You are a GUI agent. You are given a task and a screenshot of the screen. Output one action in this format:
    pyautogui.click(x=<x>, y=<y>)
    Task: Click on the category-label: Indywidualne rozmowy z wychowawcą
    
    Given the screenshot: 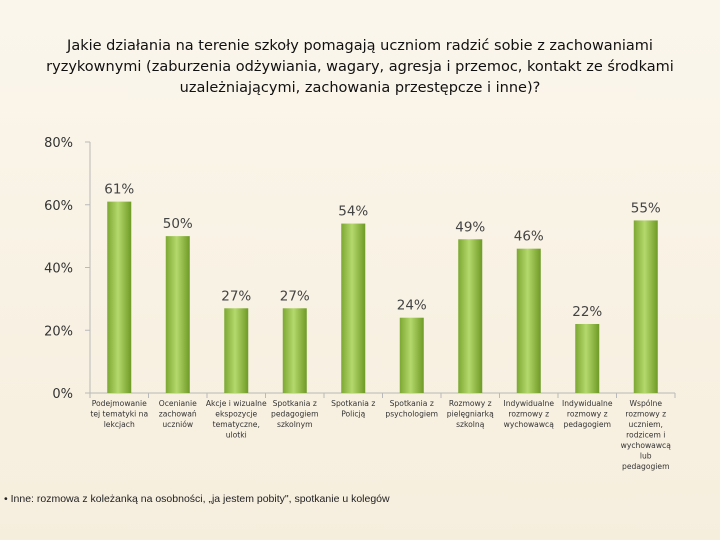 What is the action you would take?
    pyautogui.click(x=528, y=414)
    